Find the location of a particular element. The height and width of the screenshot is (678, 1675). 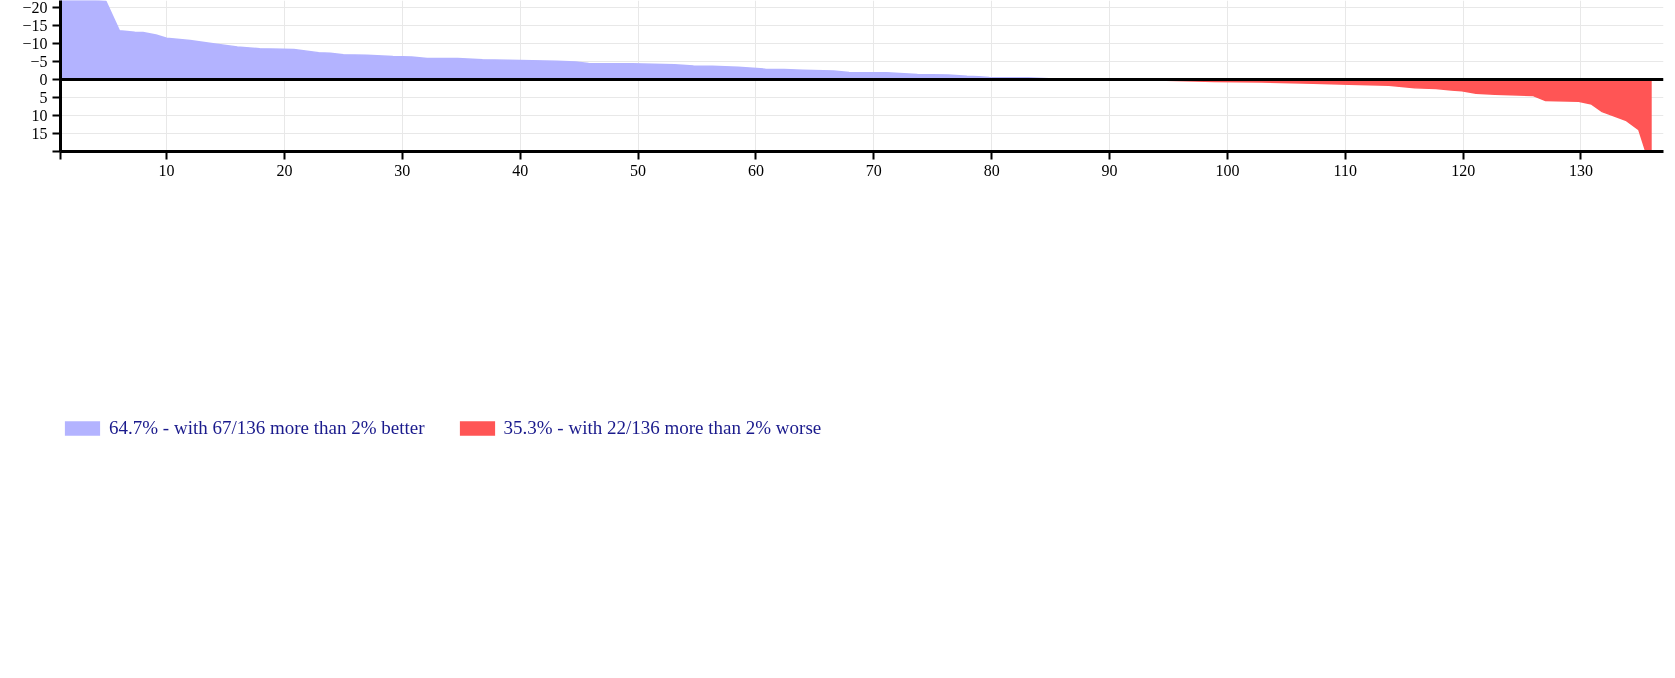

y-tick-label: −15 is located at coordinates (35, 26).